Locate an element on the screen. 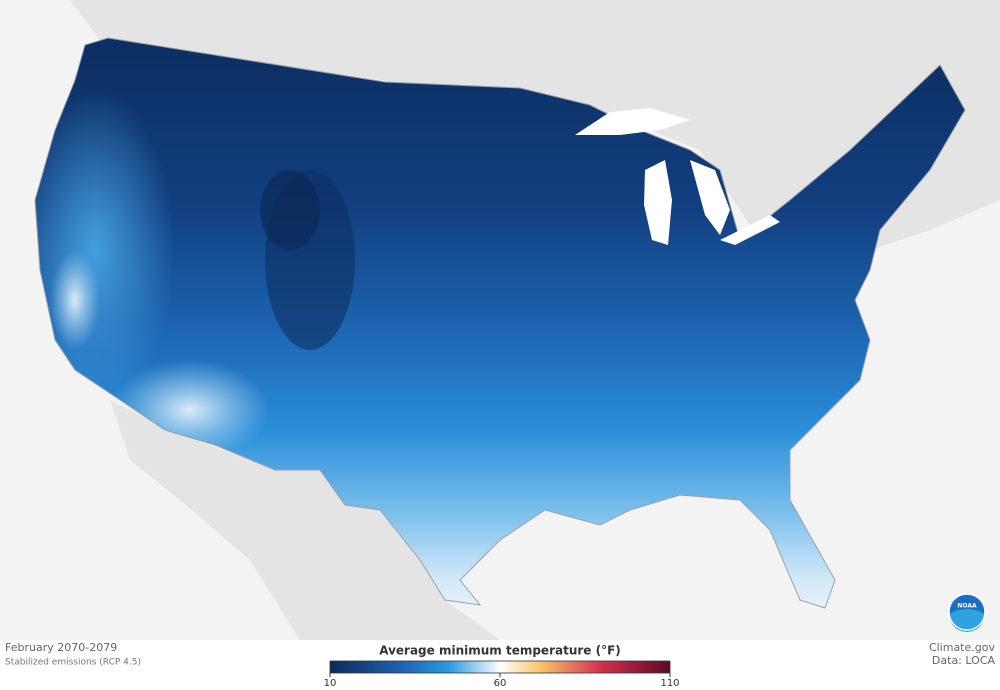  lake-huron is located at coordinates (710, 197).